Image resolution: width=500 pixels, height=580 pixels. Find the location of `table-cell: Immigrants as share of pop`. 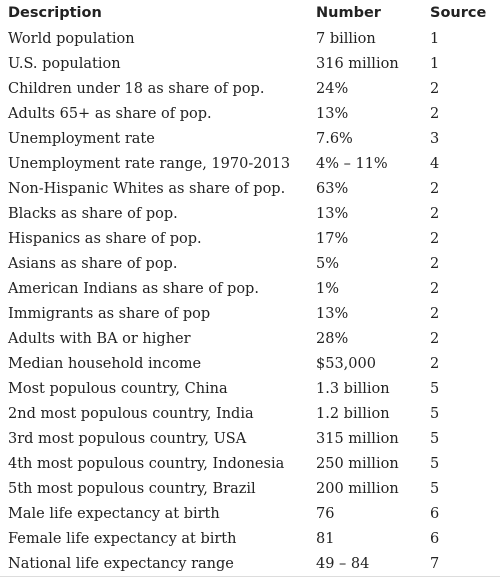

table-cell: Immigrants as share of pop is located at coordinates (109, 313).